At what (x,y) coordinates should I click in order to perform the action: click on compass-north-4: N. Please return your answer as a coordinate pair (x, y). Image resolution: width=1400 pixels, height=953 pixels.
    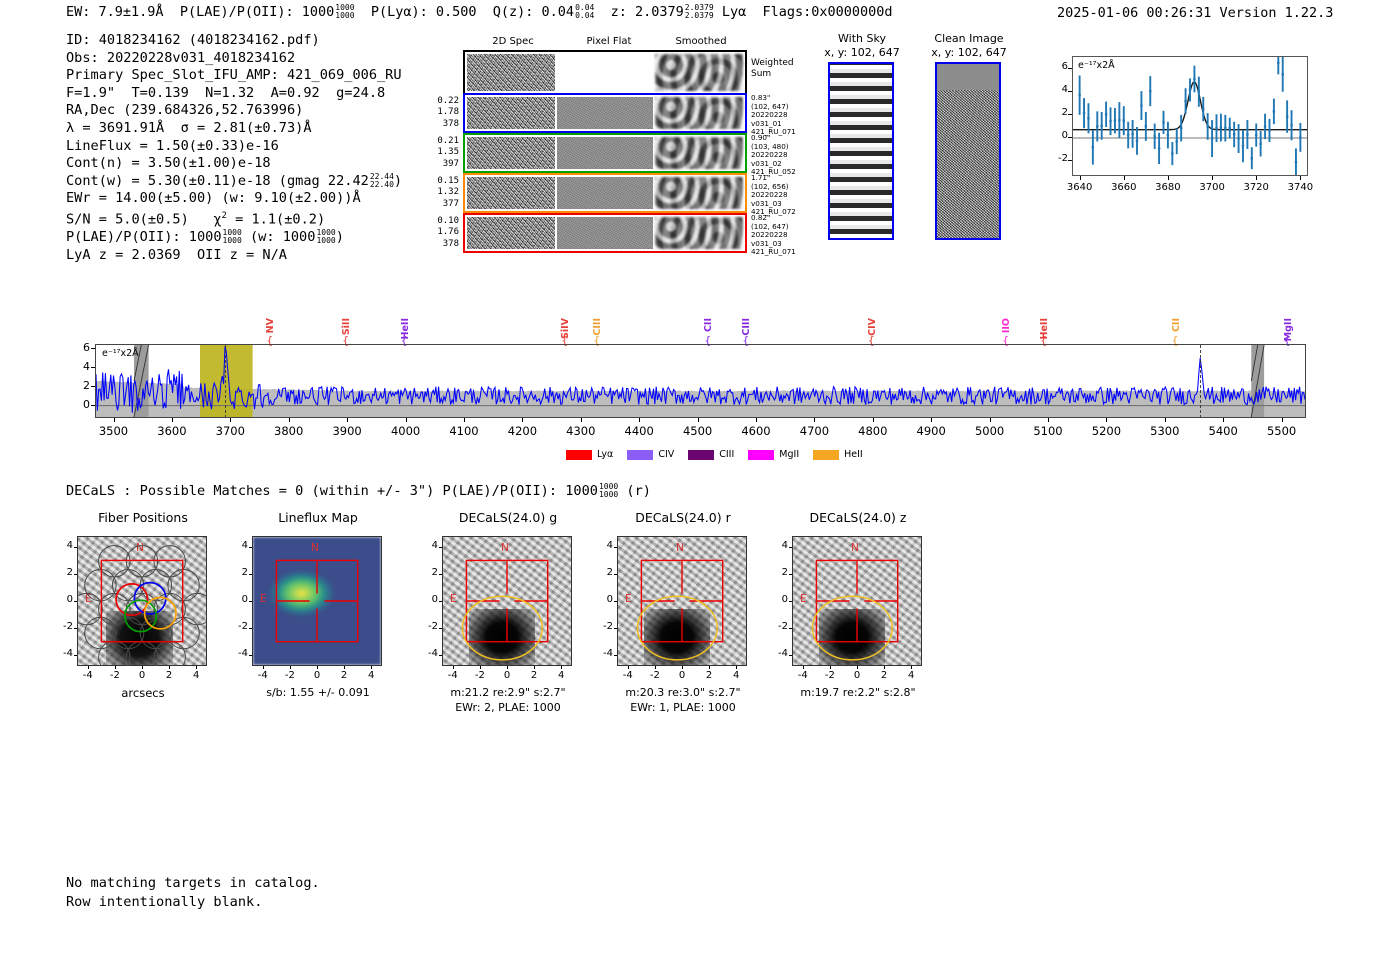
    Looking at the image, I should click on (855, 548).